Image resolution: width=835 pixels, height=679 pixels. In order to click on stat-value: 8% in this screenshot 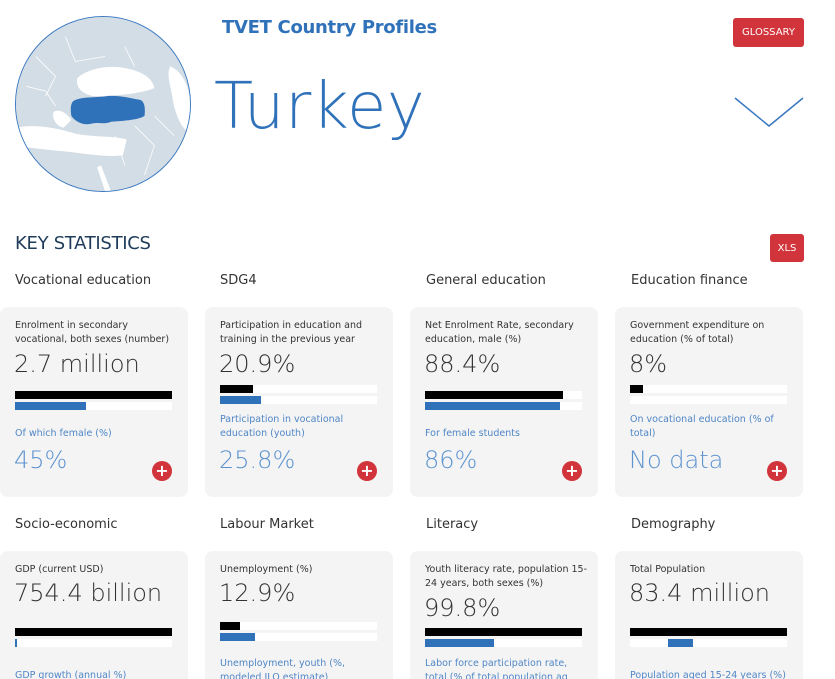, I will do `click(648, 364)`.